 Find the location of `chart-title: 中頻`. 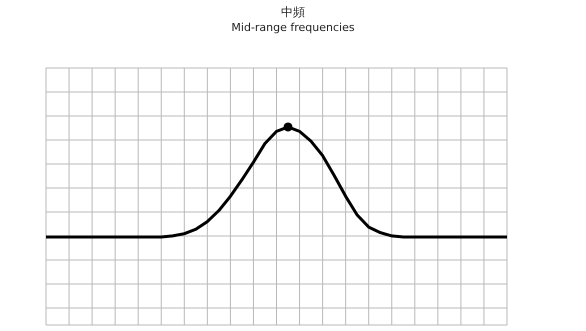

chart-title: 中頻 is located at coordinates (293, 12).